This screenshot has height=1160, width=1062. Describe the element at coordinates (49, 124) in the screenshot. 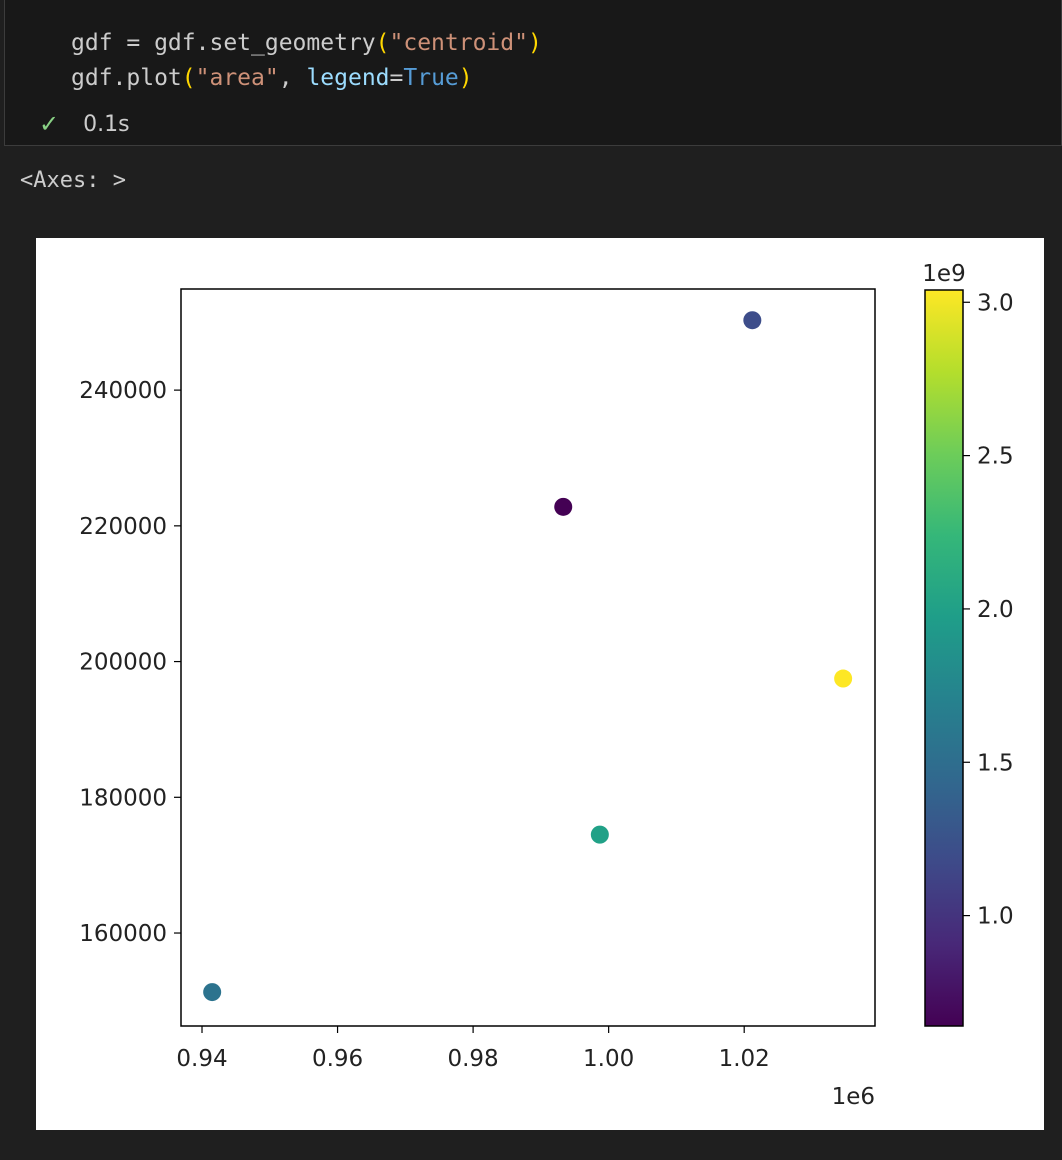

I see `check-icon: ✓` at that location.